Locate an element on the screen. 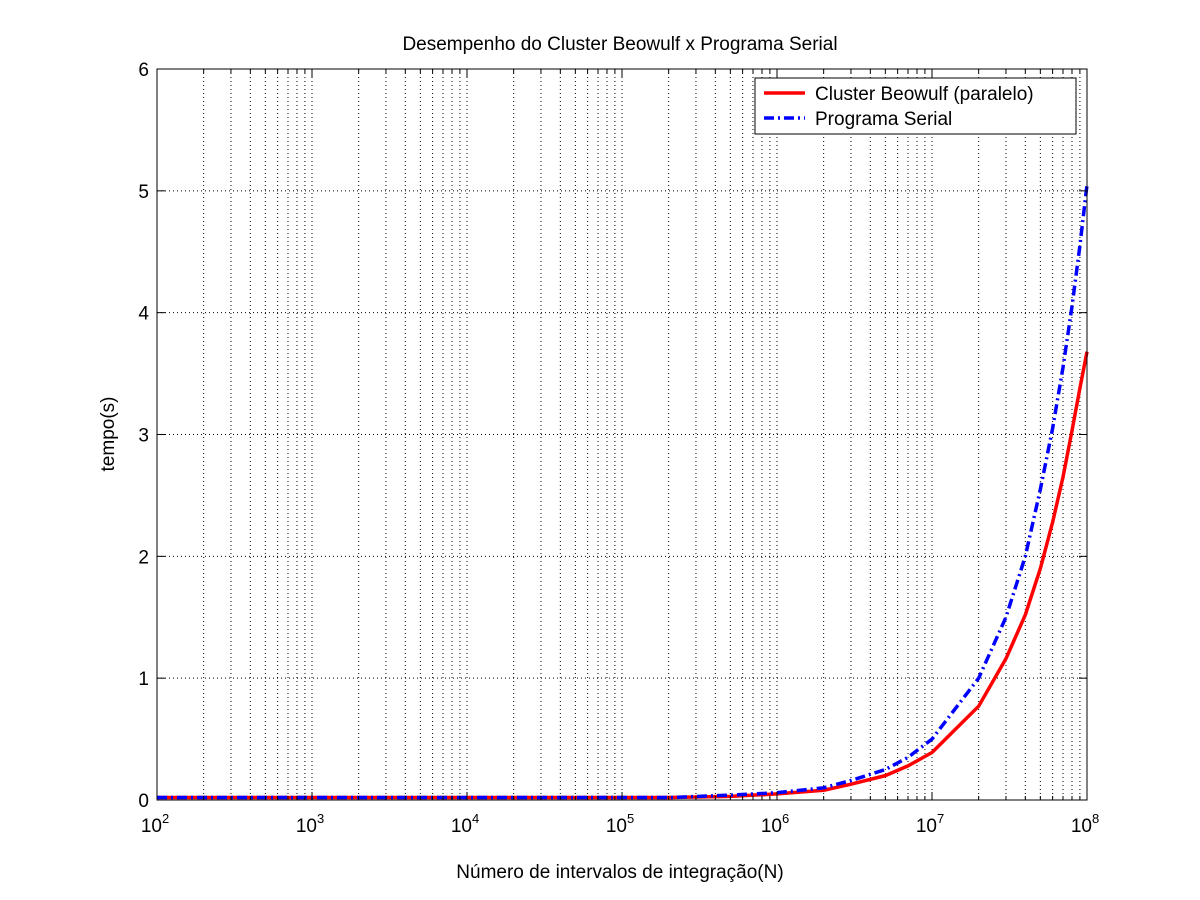  x-tick-label: 10⁸ is located at coordinates (1085, 824).